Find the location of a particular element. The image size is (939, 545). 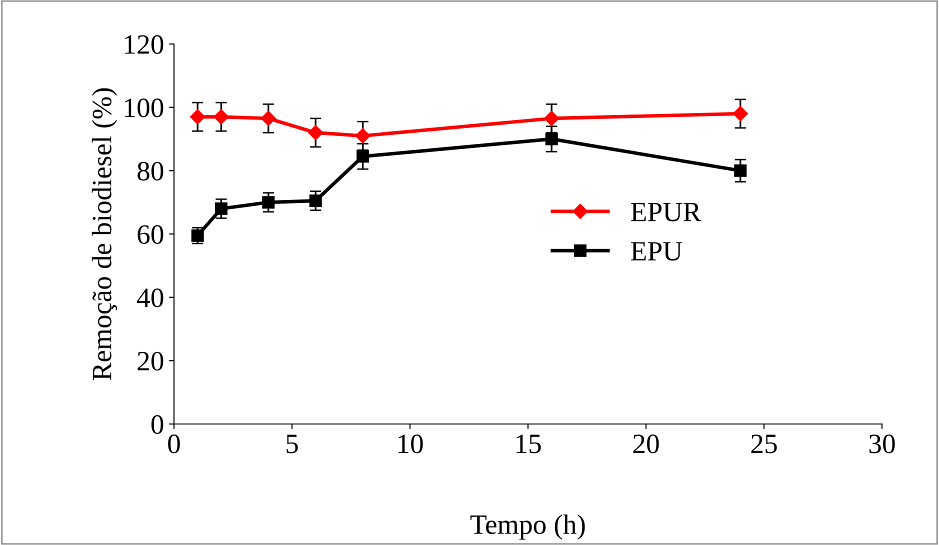

x-tick-label: 25 is located at coordinates (764, 444).